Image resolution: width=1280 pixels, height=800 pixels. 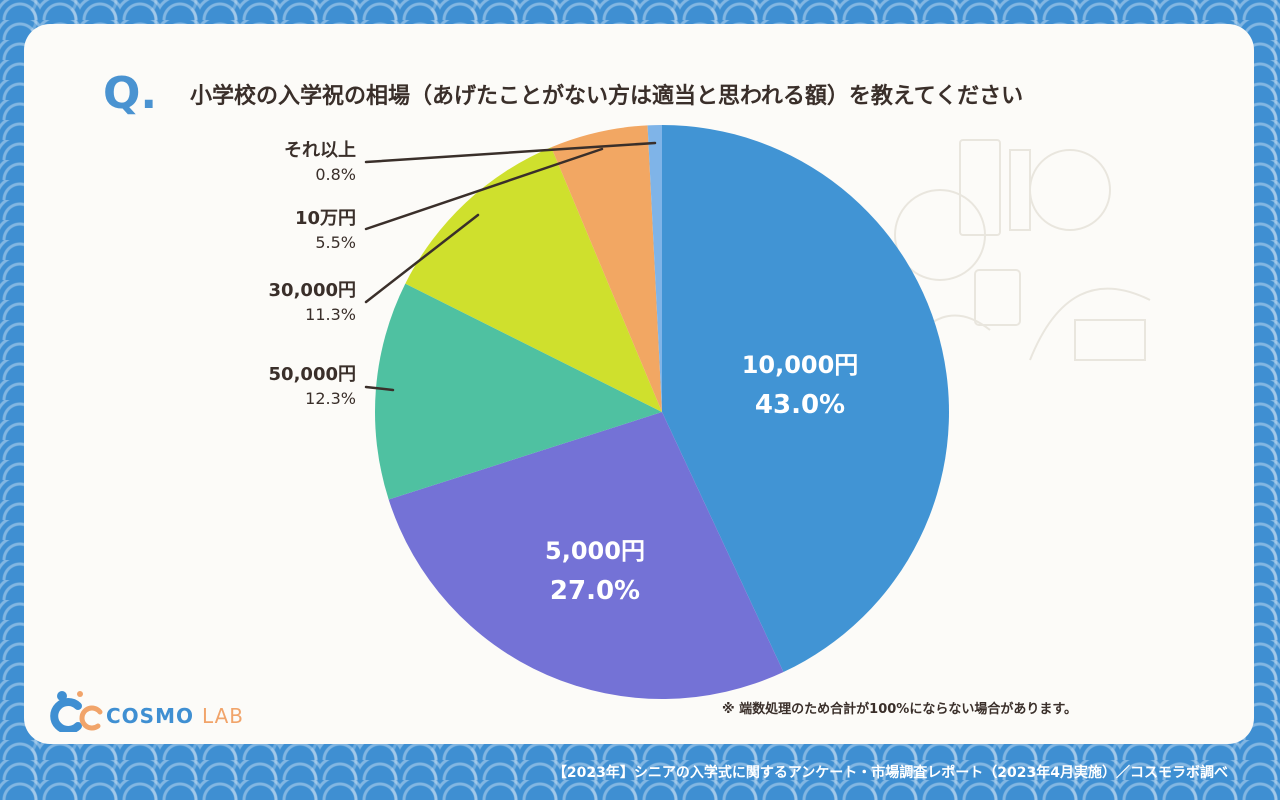 I want to click on label-pct: 5.5%, so click(x=335, y=242).